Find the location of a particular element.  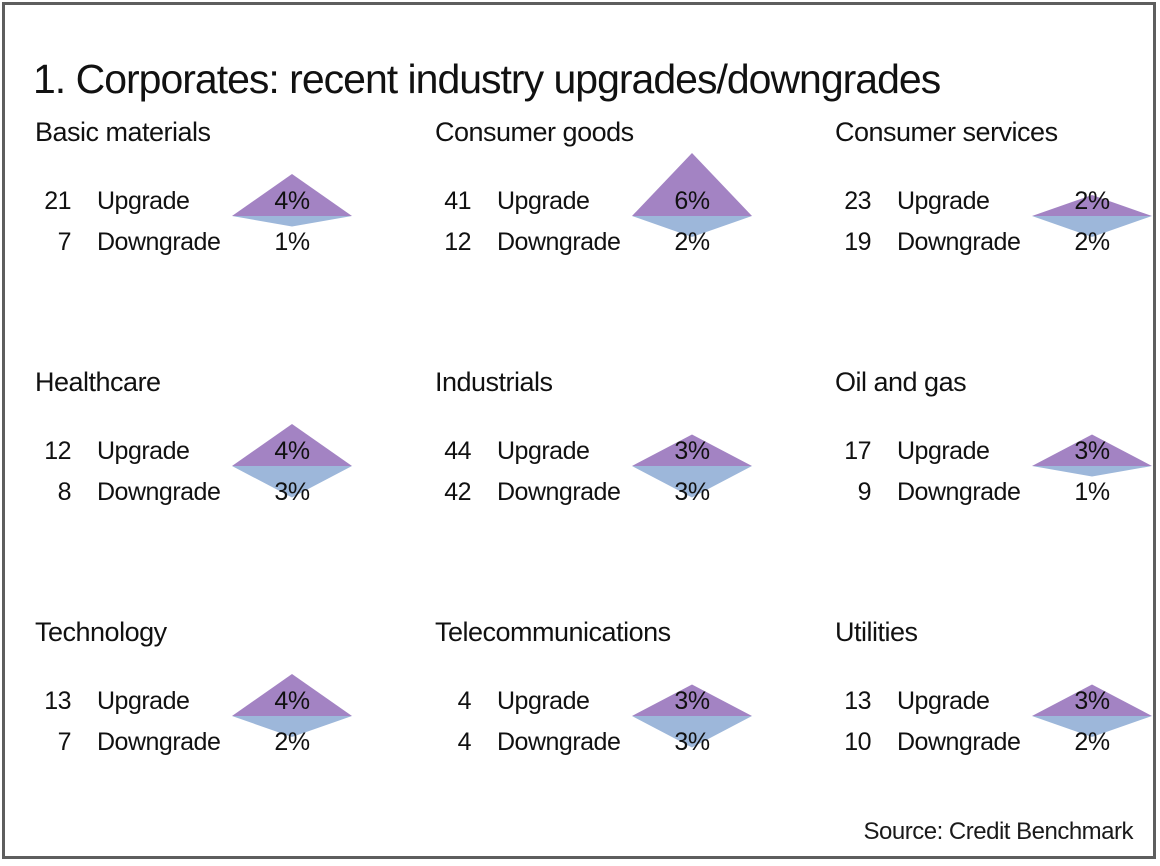

downgrade-row: 12 Downgrade 2% is located at coordinates (635, 242).